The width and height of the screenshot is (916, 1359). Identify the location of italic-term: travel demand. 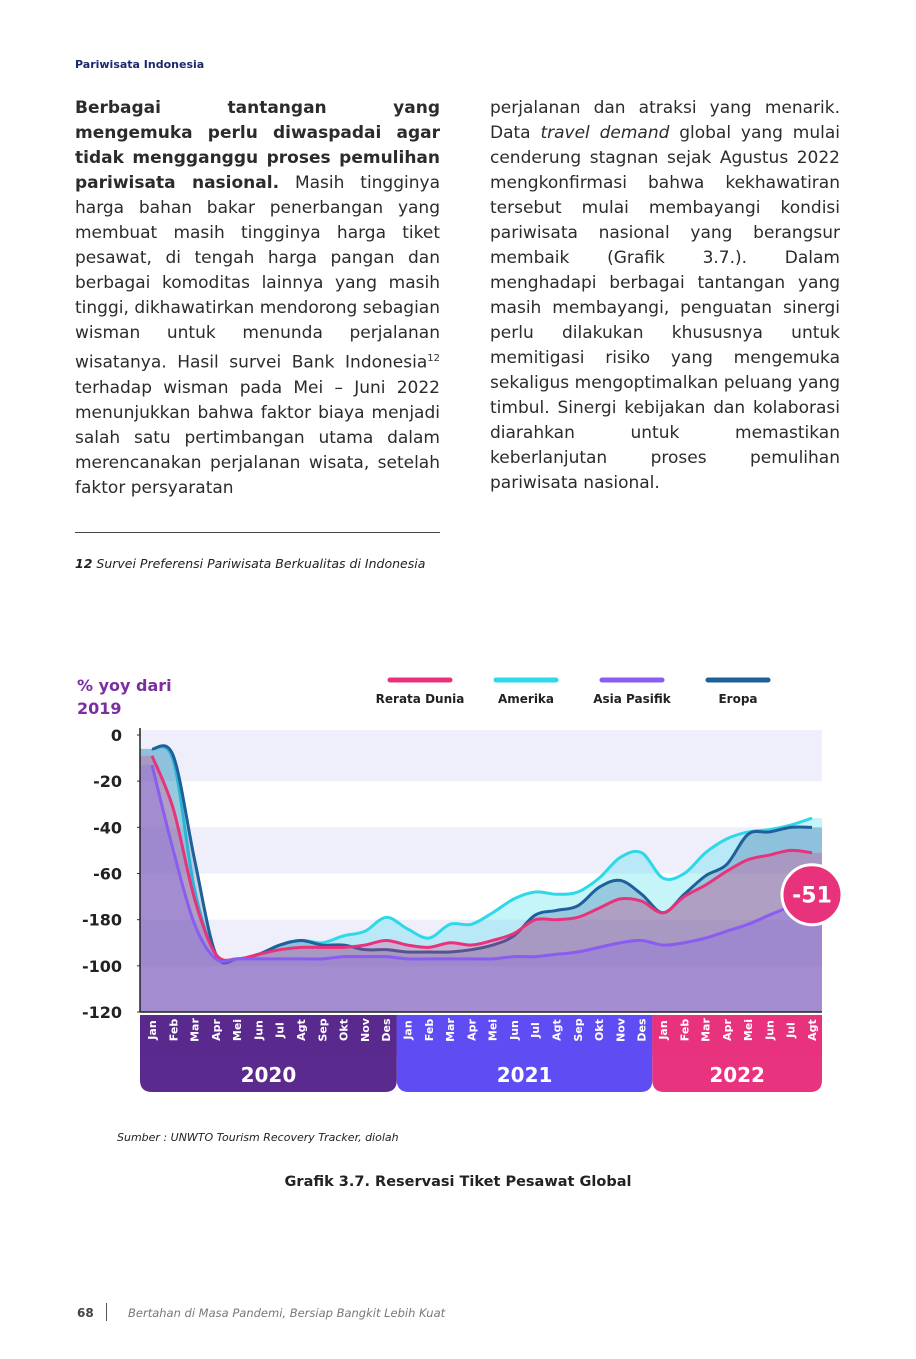
(605, 133).